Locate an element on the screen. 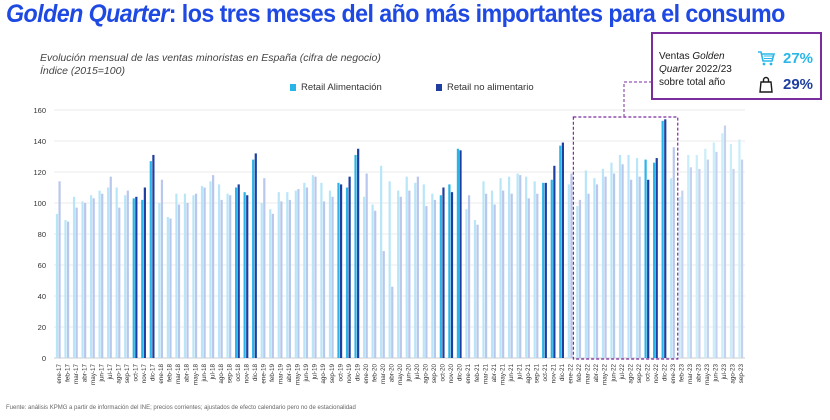 This screenshot has width=830, height=420. y-tick-label: 140 is located at coordinates (39, 141).